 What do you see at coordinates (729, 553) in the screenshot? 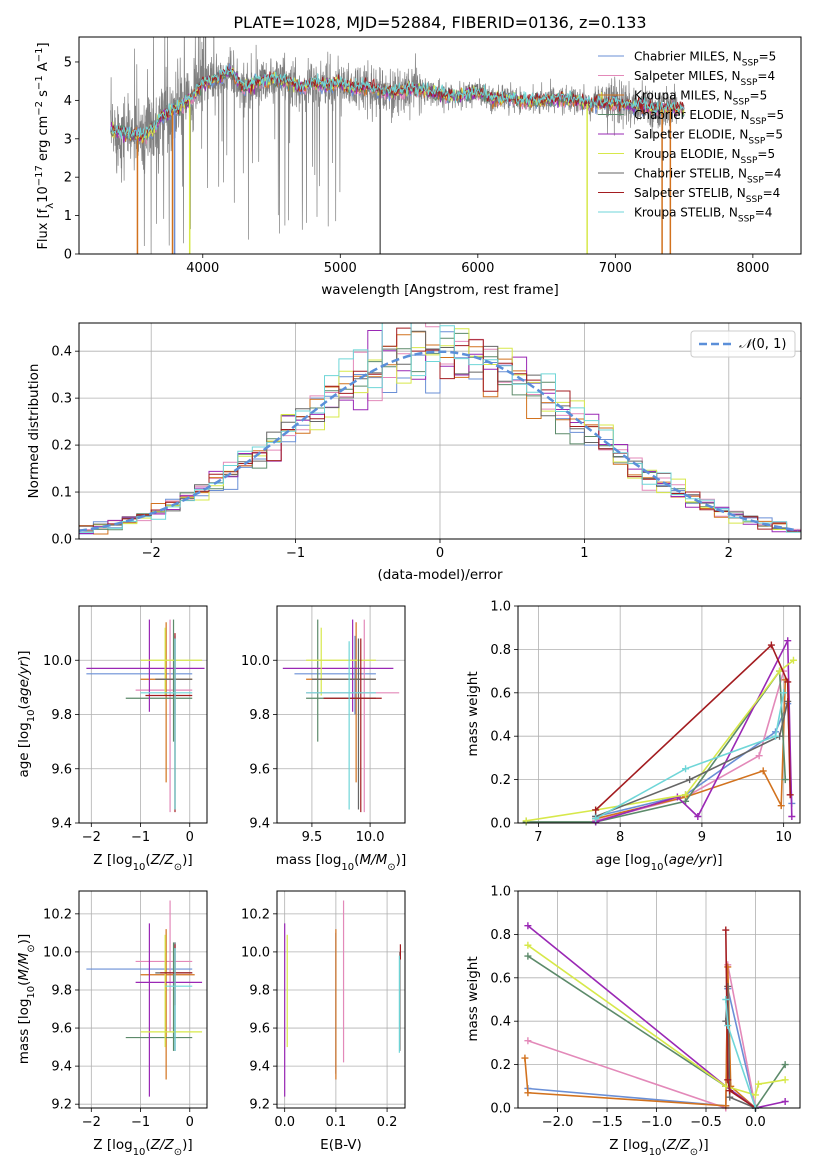
I see `residuals-xtick-label: 2` at bounding box center [729, 553].